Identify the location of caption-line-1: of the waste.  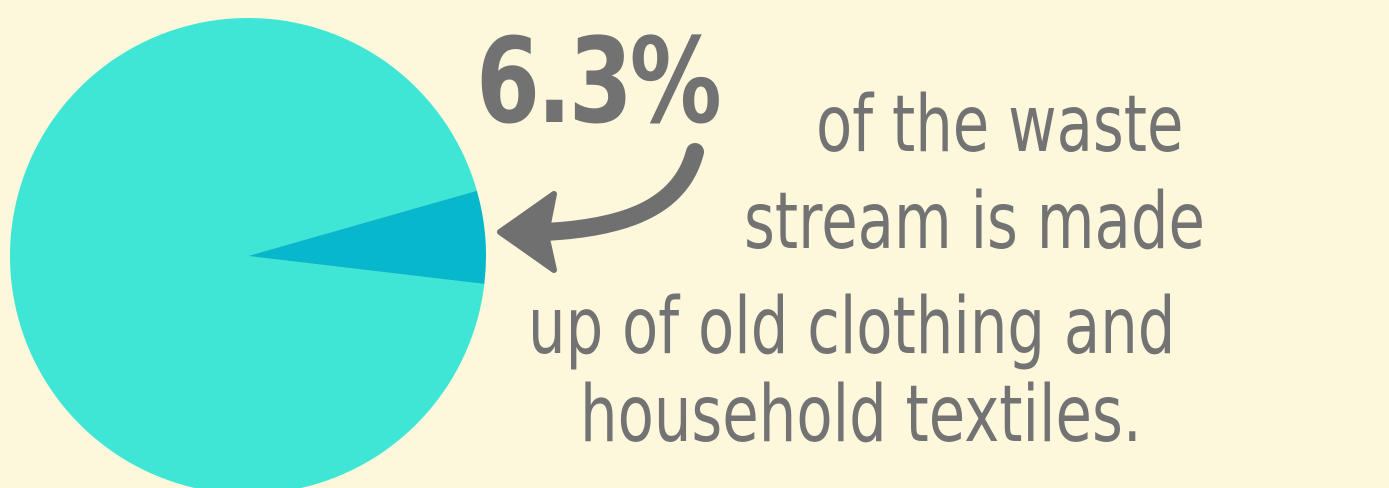
(1000, 125).